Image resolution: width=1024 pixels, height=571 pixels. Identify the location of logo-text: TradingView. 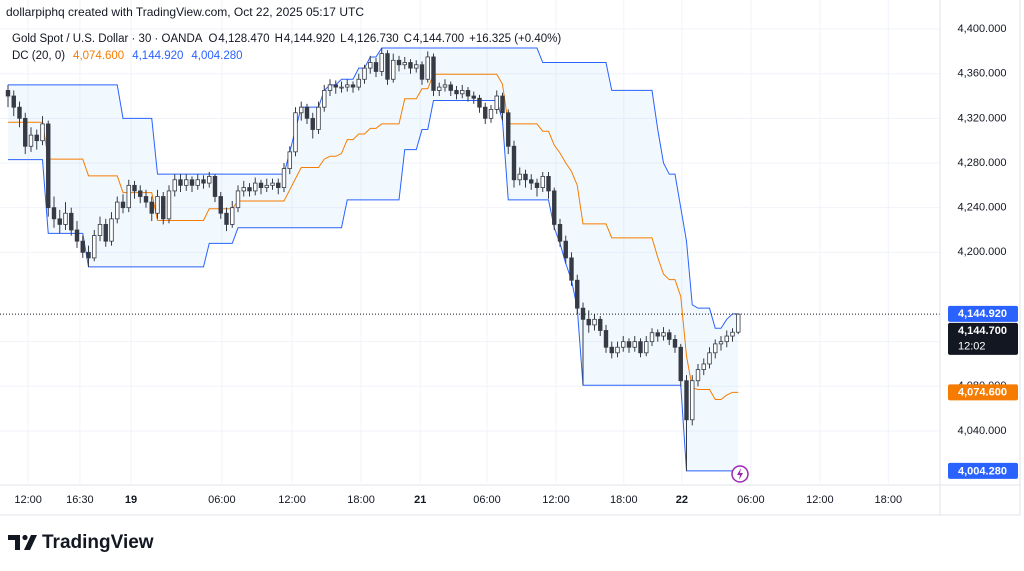
(98, 542).